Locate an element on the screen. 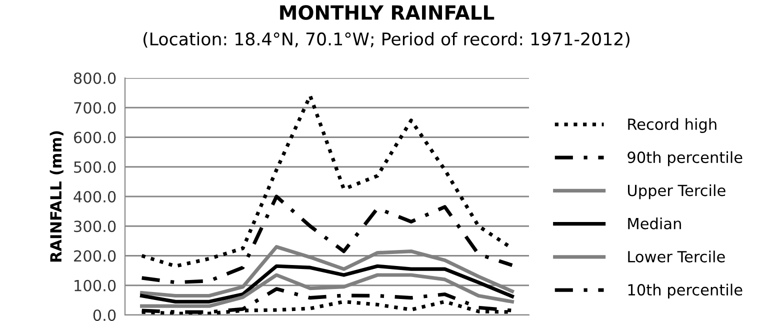  y-tick-label: 100.0 is located at coordinates (95, 286).